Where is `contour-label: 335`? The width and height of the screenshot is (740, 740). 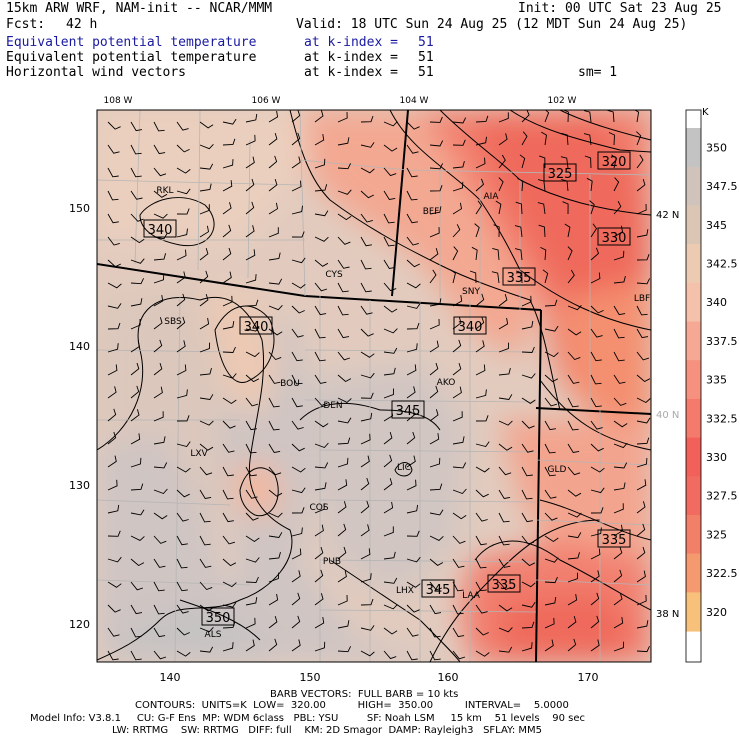
contour-label: 335 is located at coordinates (614, 538).